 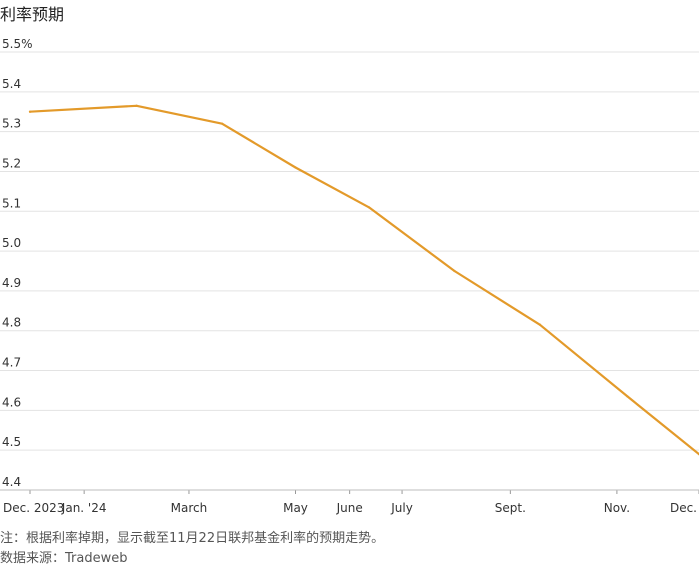 What do you see at coordinates (84, 508) in the screenshot?
I see `x-tick-label: Jan. '24` at bounding box center [84, 508].